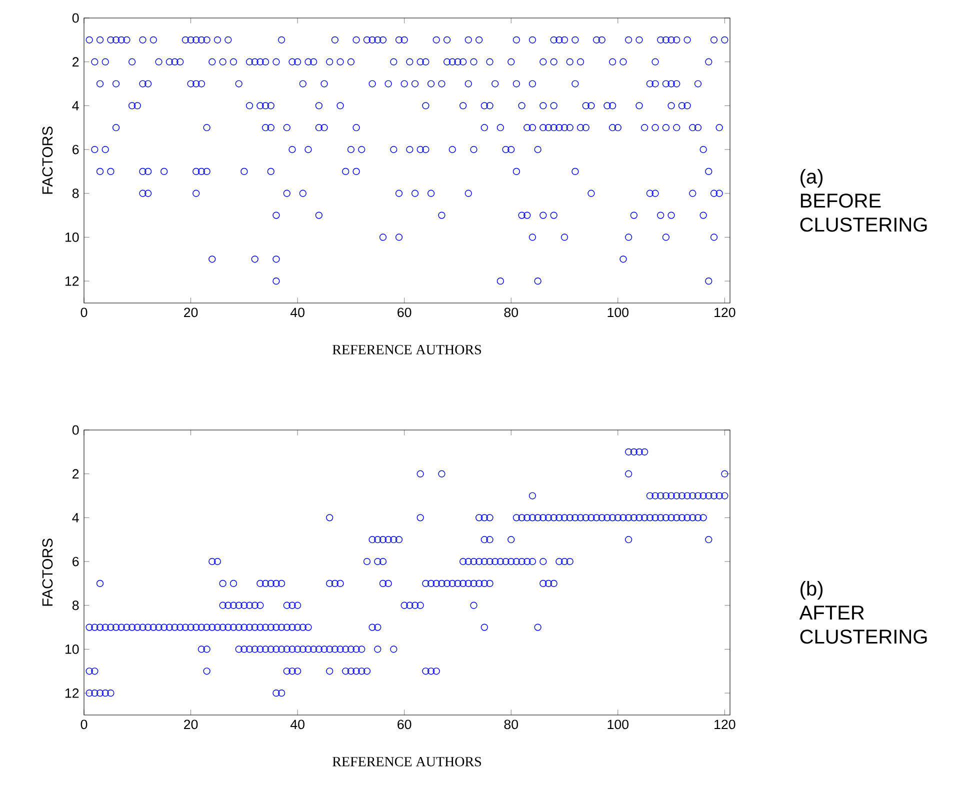  What do you see at coordinates (811, 590) in the screenshot?
I see `text: (b)` at bounding box center [811, 590].